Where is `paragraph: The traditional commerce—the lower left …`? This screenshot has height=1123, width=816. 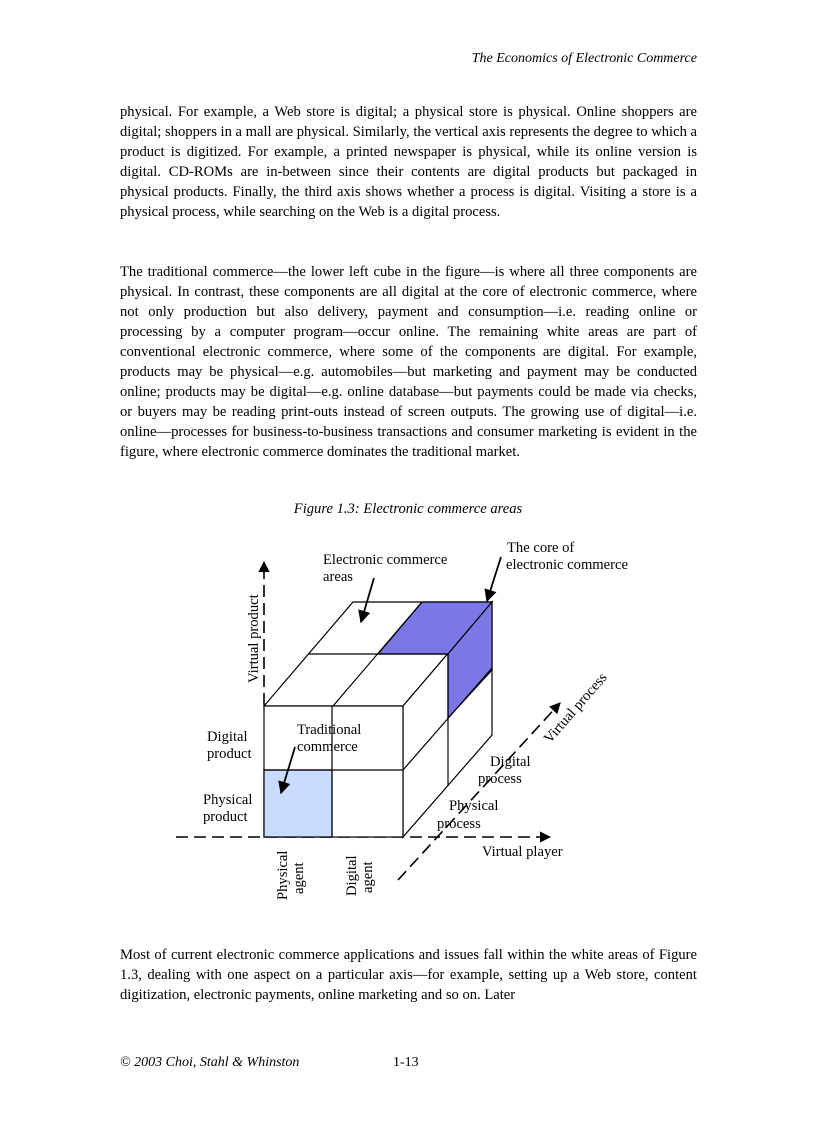
paragraph: The traditional commerce—the lower left … is located at coordinates (408, 362).